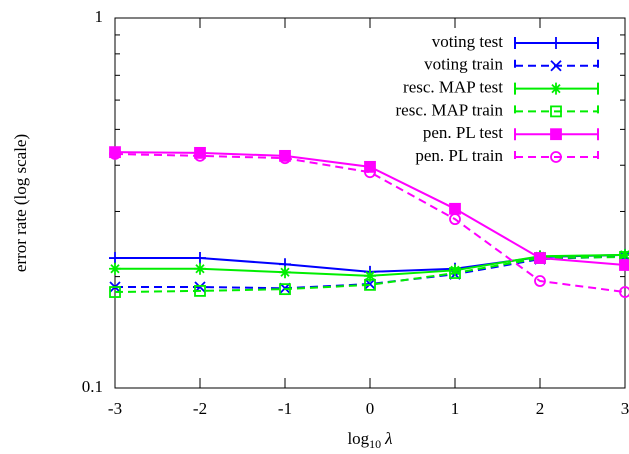 Image resolution: width=629 pixels, height=454 pixels. What do you see at coordinates (459, 155) in the screenshot?
I see `legend-label: pen. PL train` at bounding box center [459, 155].